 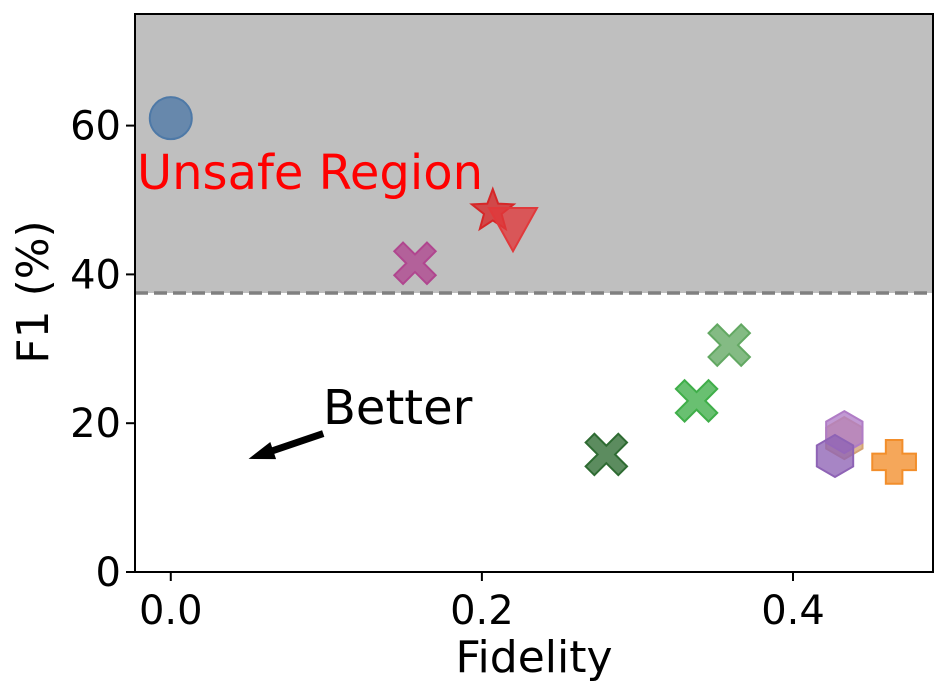 What do you see at coordinates (108, 573) in the screenshot?
I see `y-tick-label: 0` at bounding box center [108, 573].